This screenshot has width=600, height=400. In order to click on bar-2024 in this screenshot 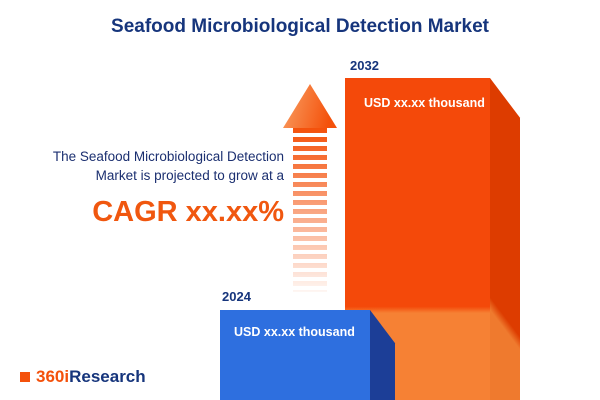, I will do `click(295, 355)`.